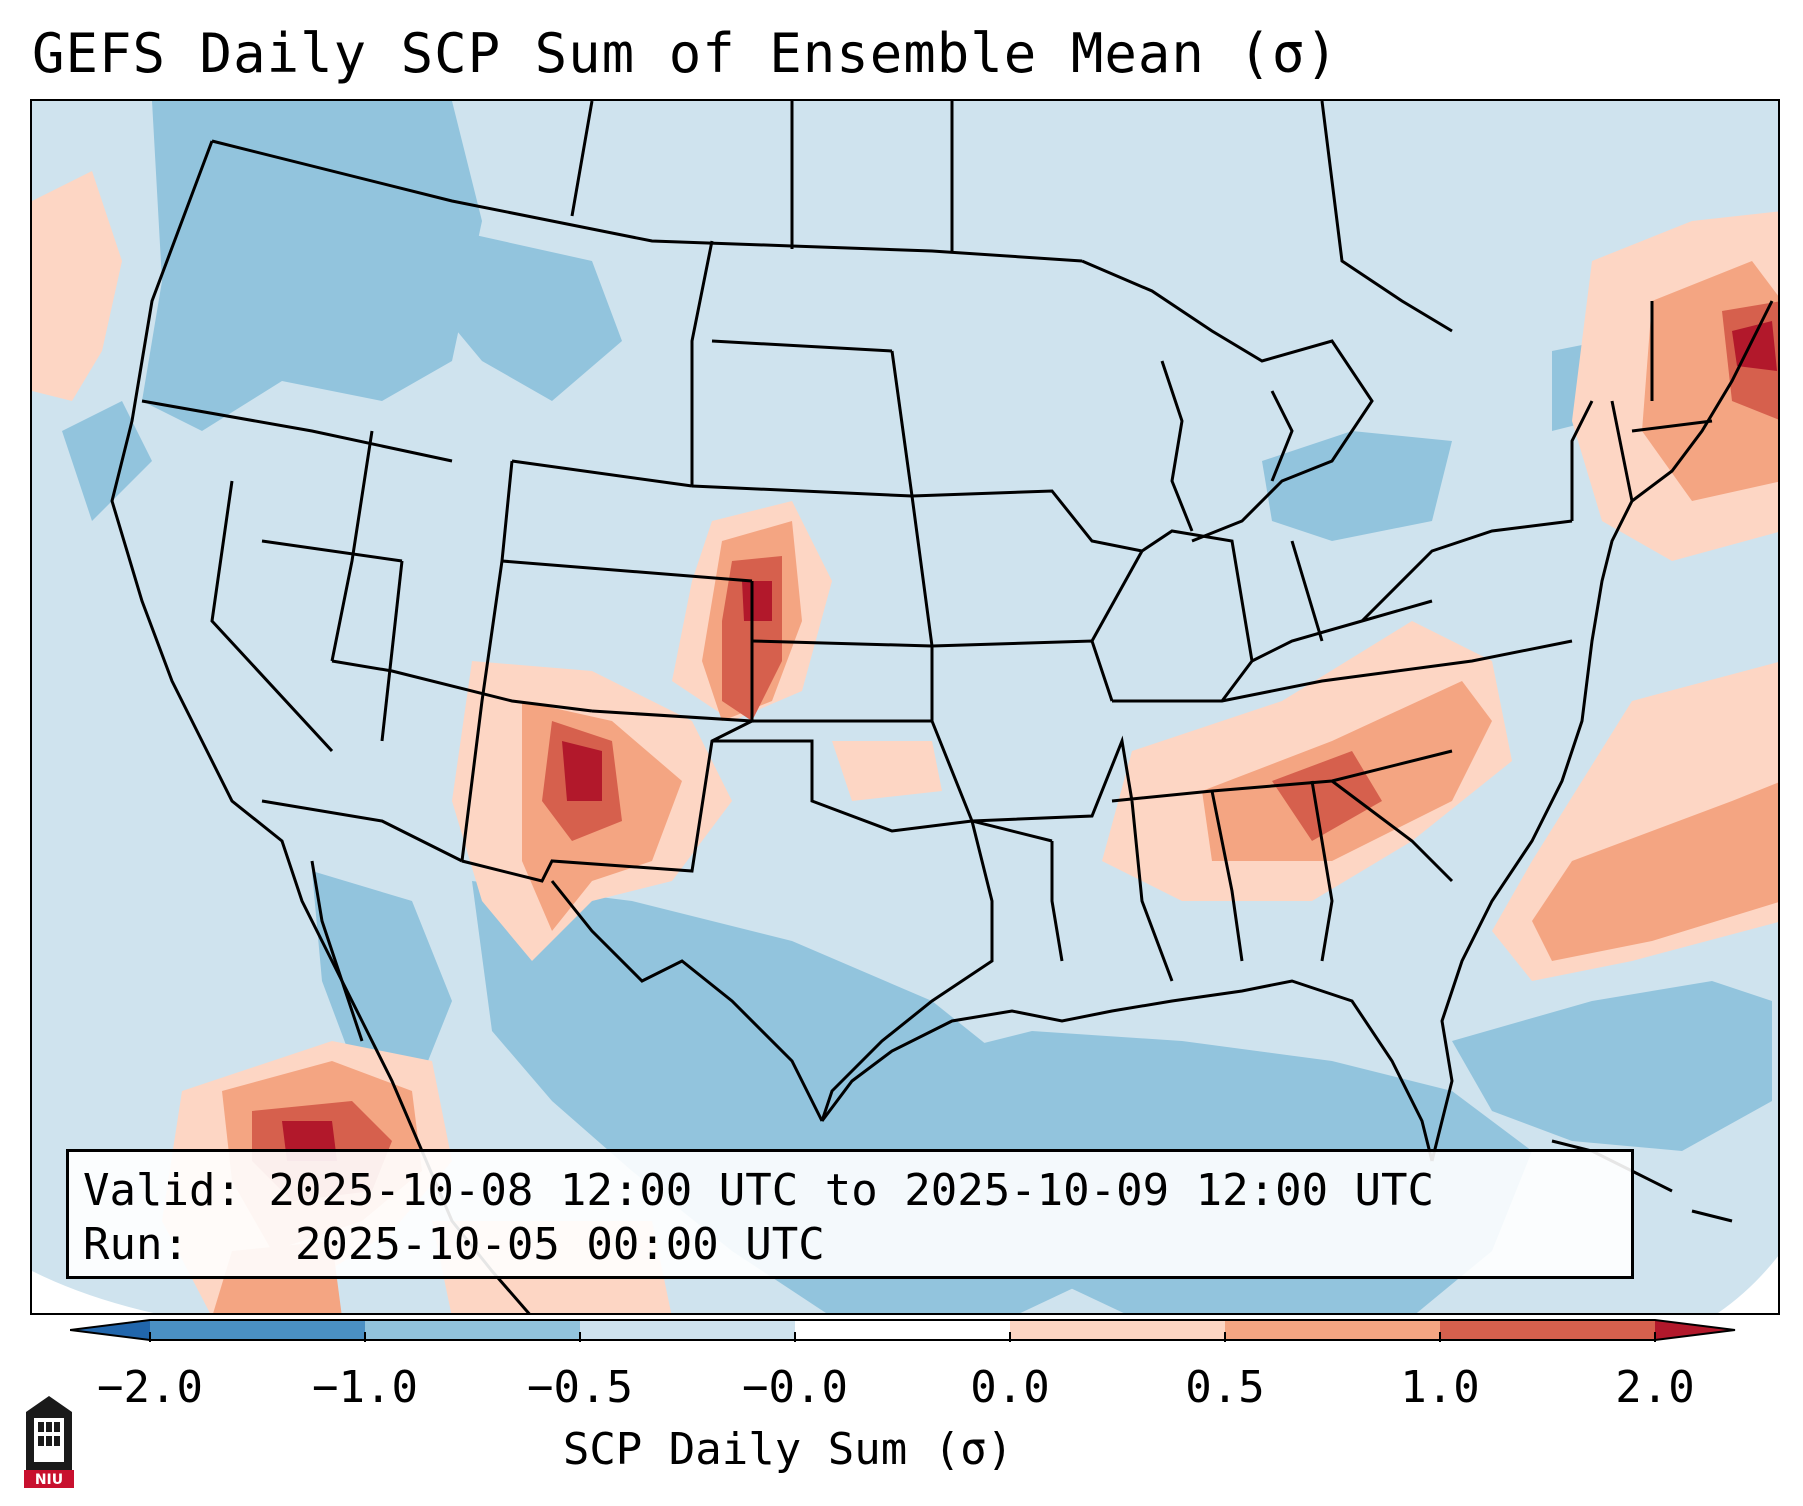 Image resolution: width=1803 pixels, height=1506 pixels. Describe the element at coordinates (1010, 1387) in the screenshot. I see `colorbar-tick-label: 0.0` at that location.